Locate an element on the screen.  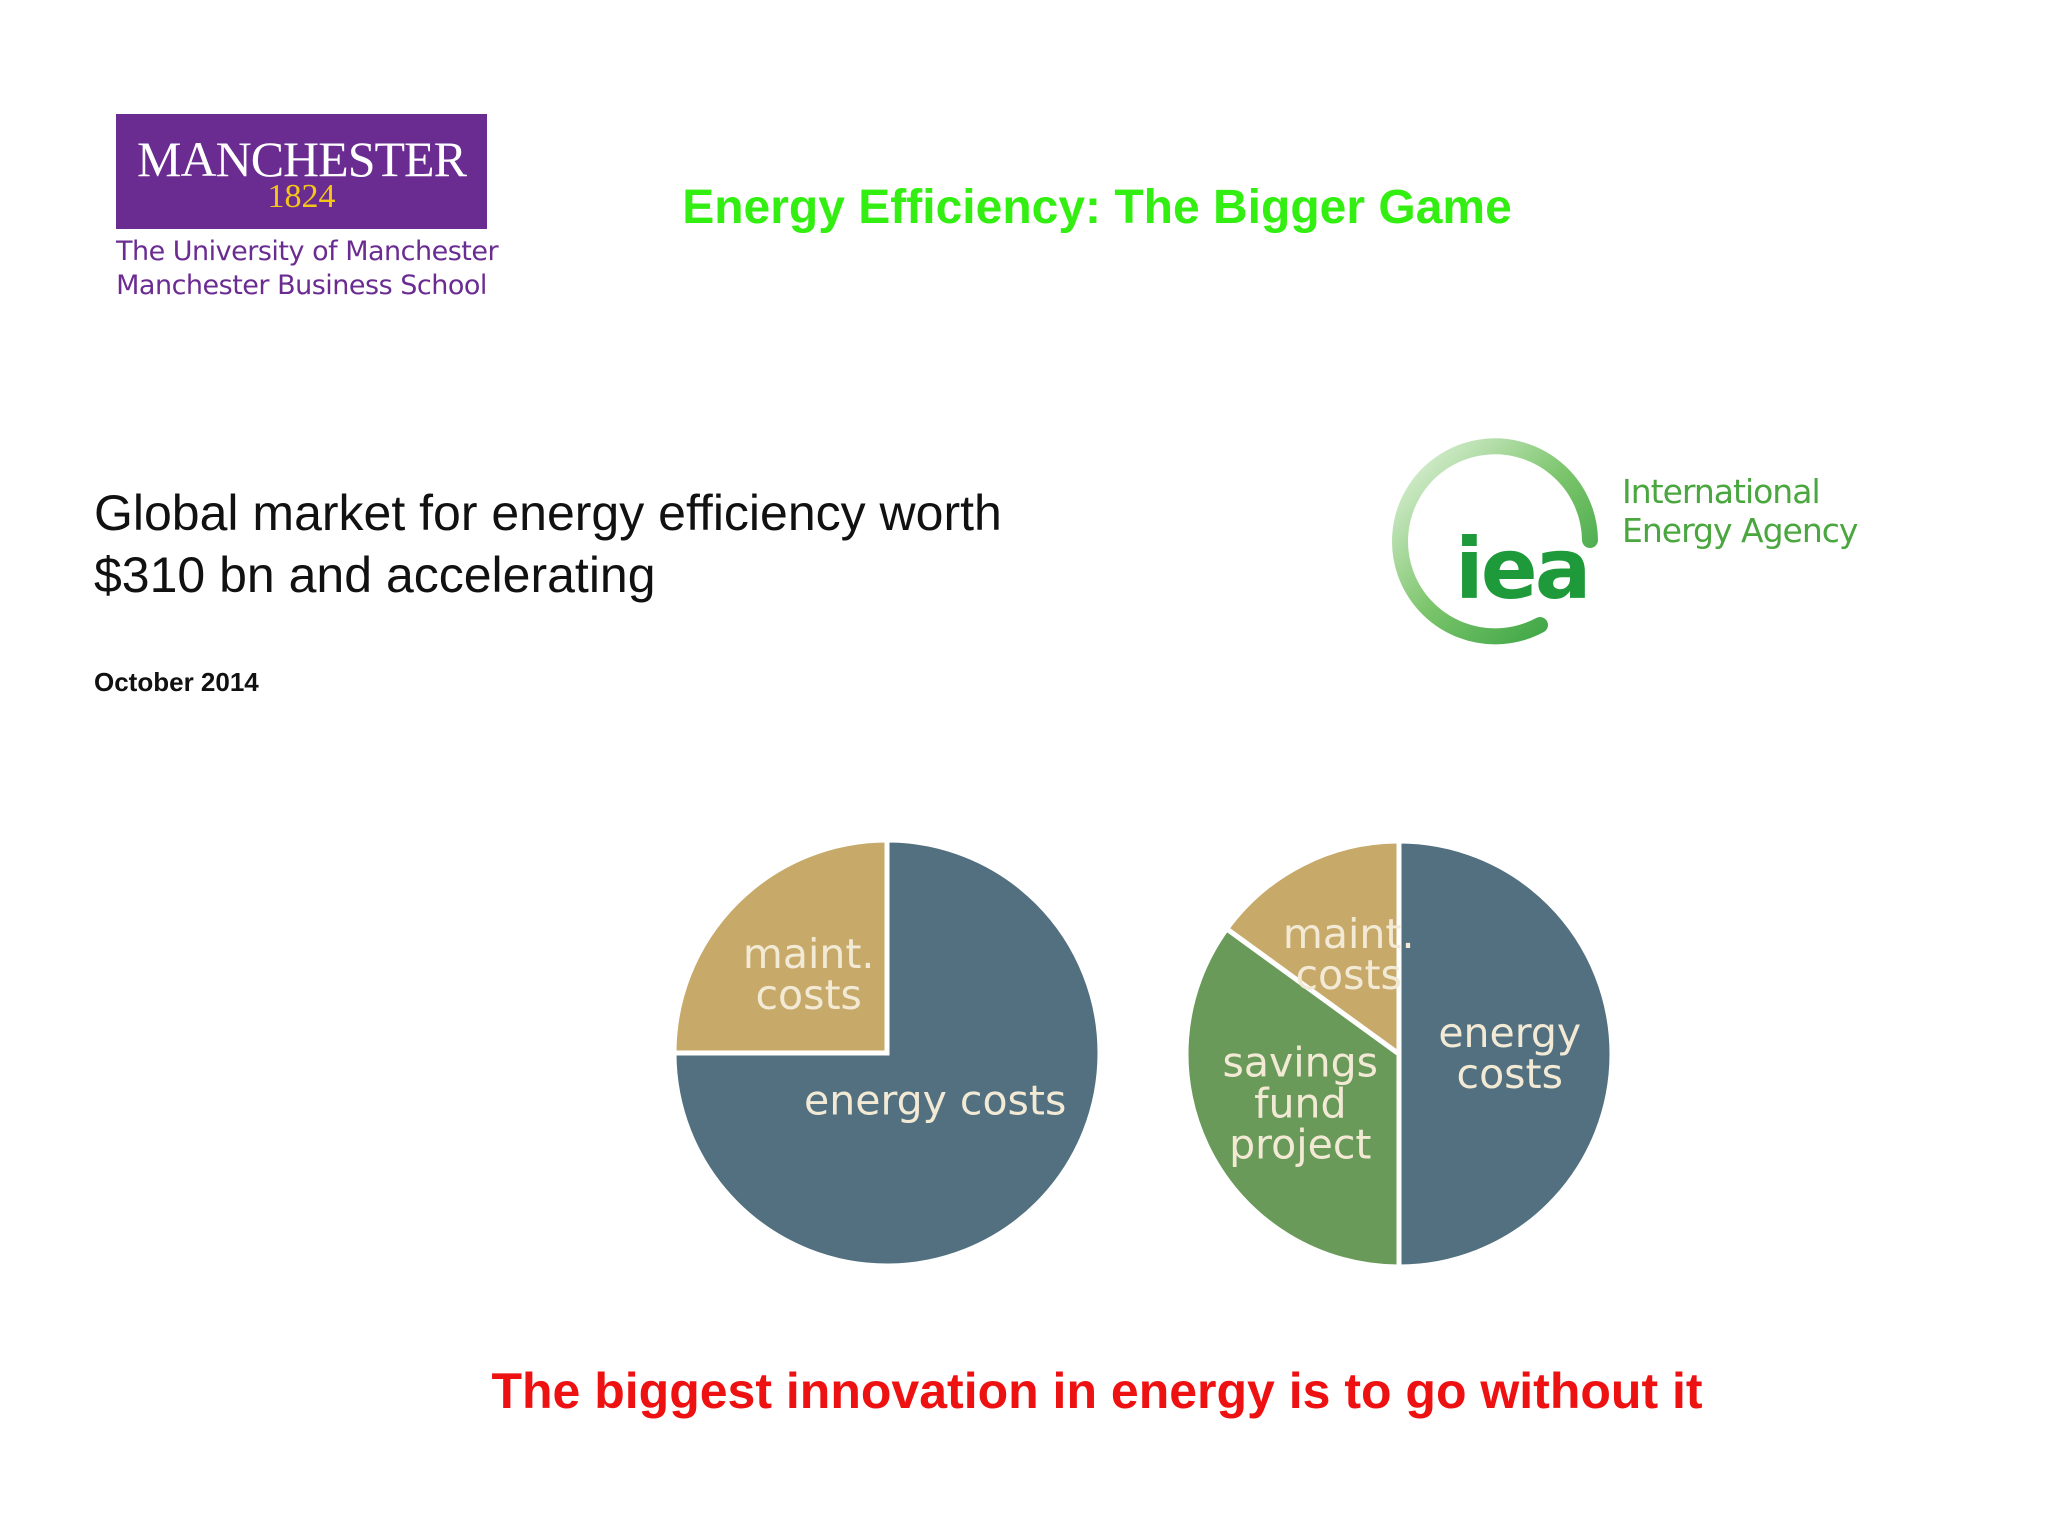
logo-year: 1824 is located at coordinates (301, 196).